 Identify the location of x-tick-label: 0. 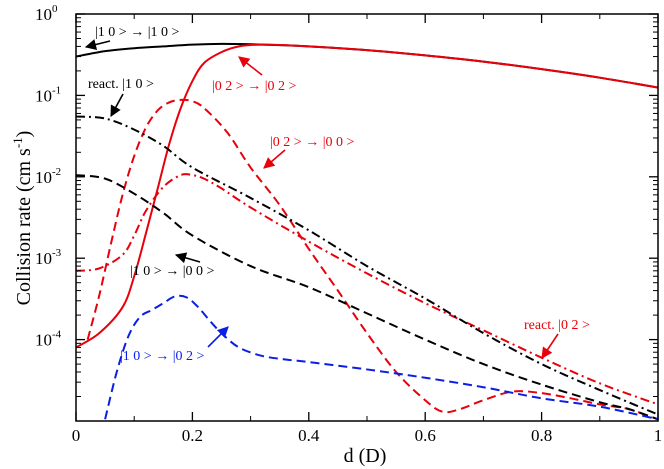
(76, 435).